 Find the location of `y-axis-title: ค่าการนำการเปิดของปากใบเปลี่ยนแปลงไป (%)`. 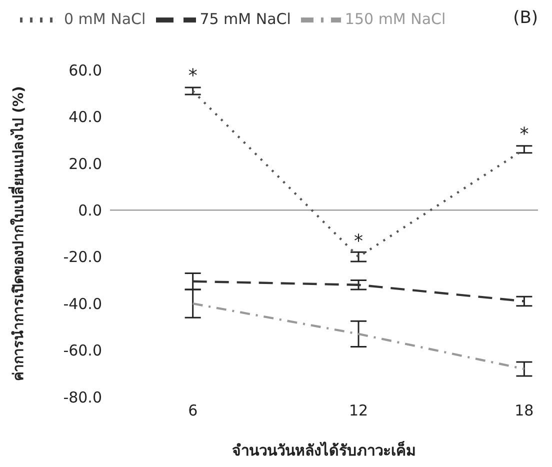

y-axis-title: ค่าการนำการเปิดของปากใบเปลี่ยนแปลงไป (%) is located at coordinates (17, 233).